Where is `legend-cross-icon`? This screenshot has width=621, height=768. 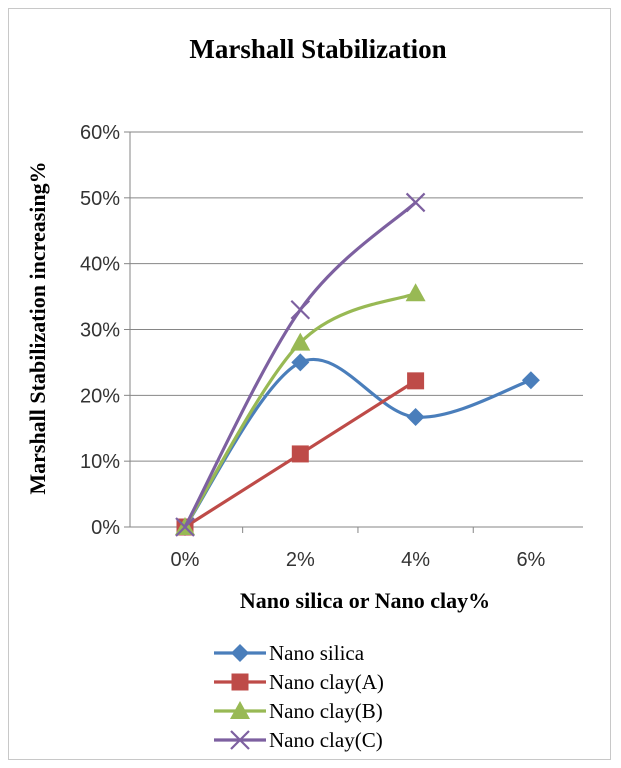 legend-cross-icon is located at coordinates (240, 740).